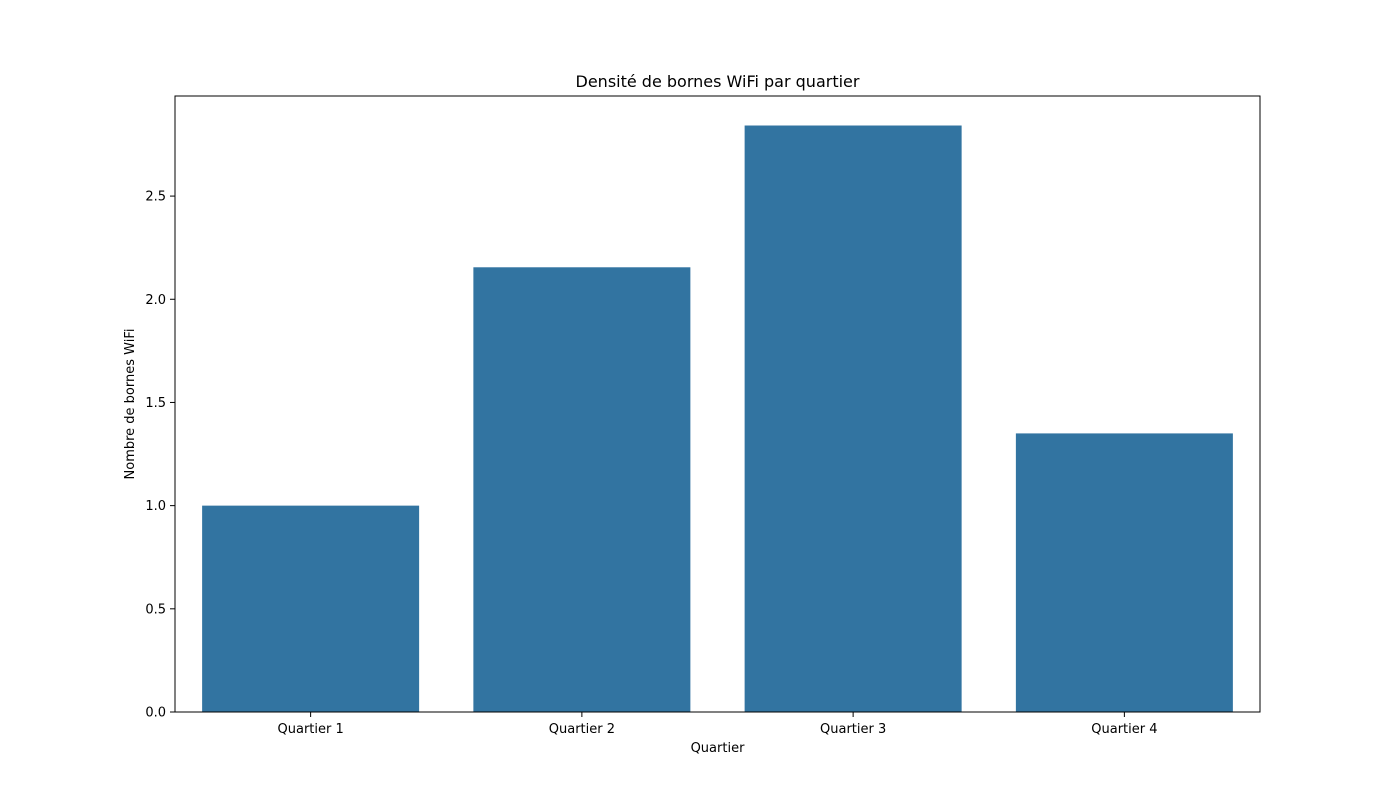 The height and width of the screenshot is (800, 1400). What do you see at coordinates (1124, 729) in the screenshot?
I see `x-tick-label: Quartier 4` at bounding box center [1124, 729].